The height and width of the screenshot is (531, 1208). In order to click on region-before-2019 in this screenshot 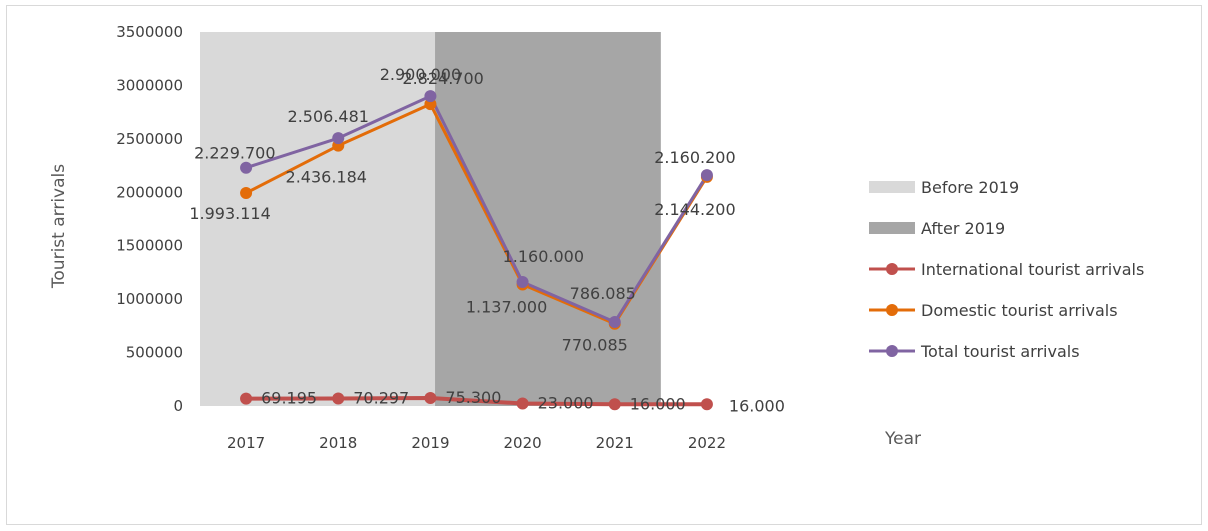, I will do `click(318, 219)`.